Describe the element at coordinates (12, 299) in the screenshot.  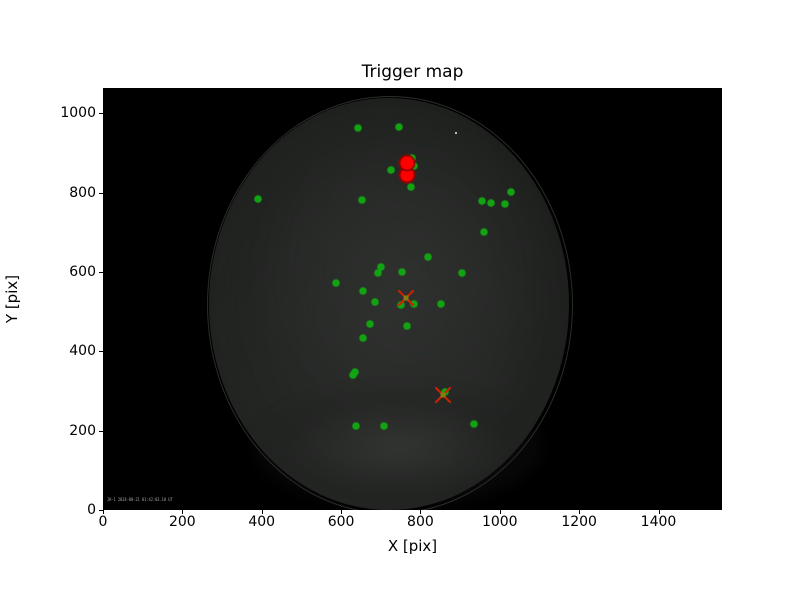
I see `y-axis-label: Y [pix]` at that location.